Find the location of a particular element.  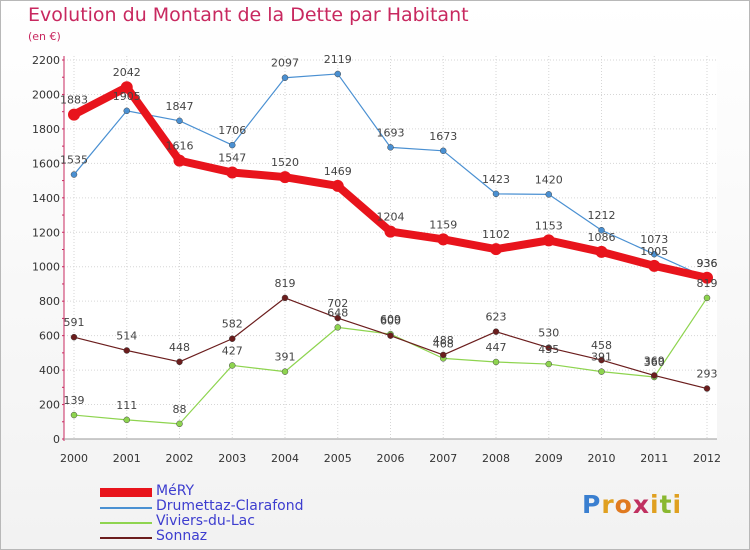

data-label: 530 is located at coordinates (548, 333).